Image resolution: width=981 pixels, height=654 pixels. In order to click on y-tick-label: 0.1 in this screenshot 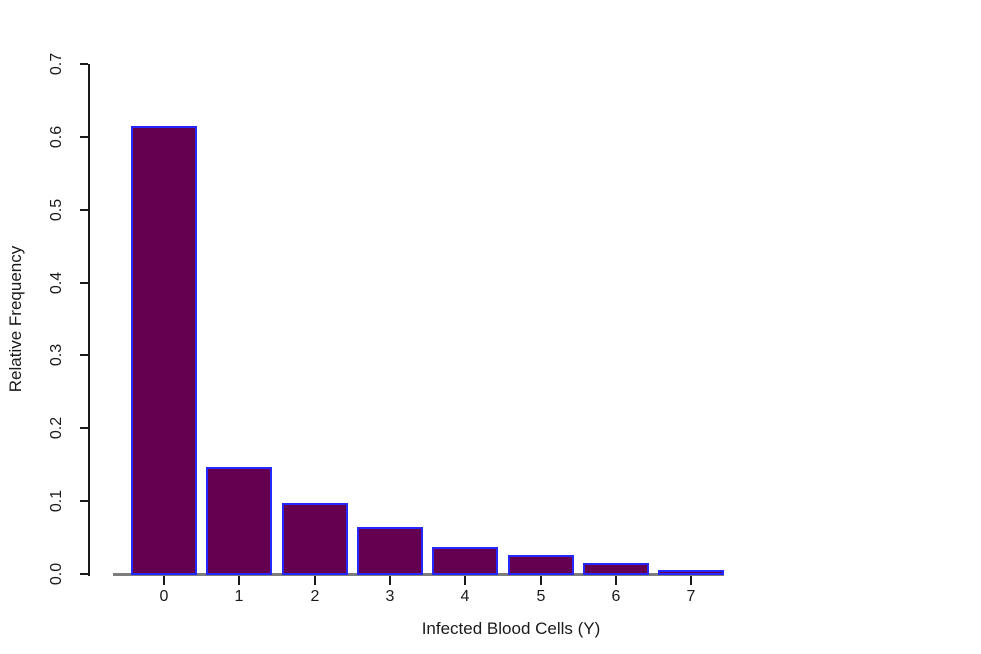, I will do `click(56, 501)`.